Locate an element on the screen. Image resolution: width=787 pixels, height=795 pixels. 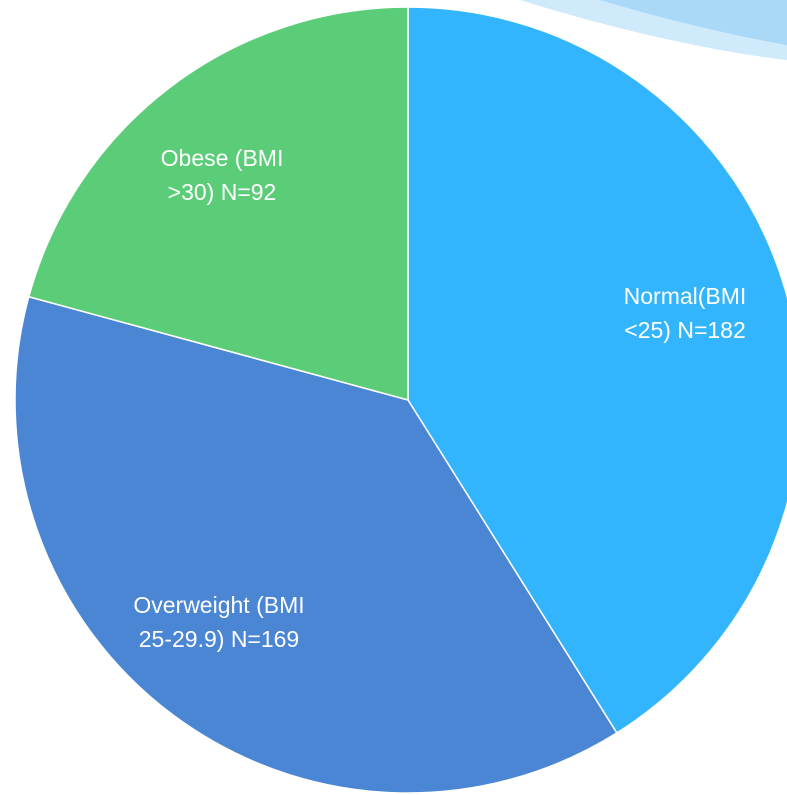
value-label: N=169 is located at coordinates (265, 639).